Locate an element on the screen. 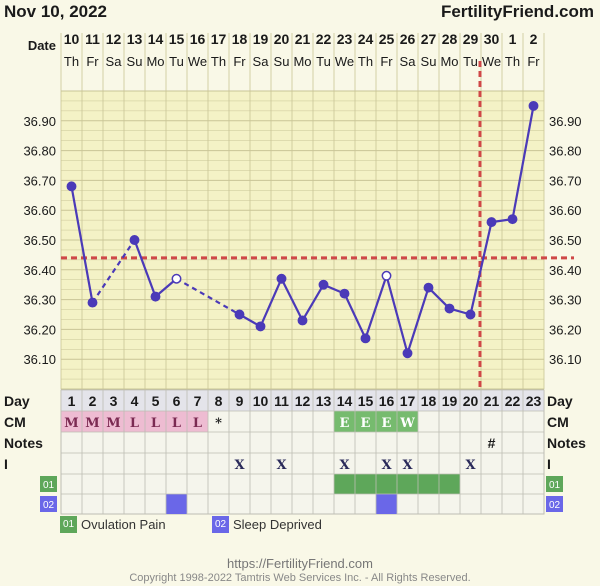  date-label: 24 is located at coordinates (366, 39).